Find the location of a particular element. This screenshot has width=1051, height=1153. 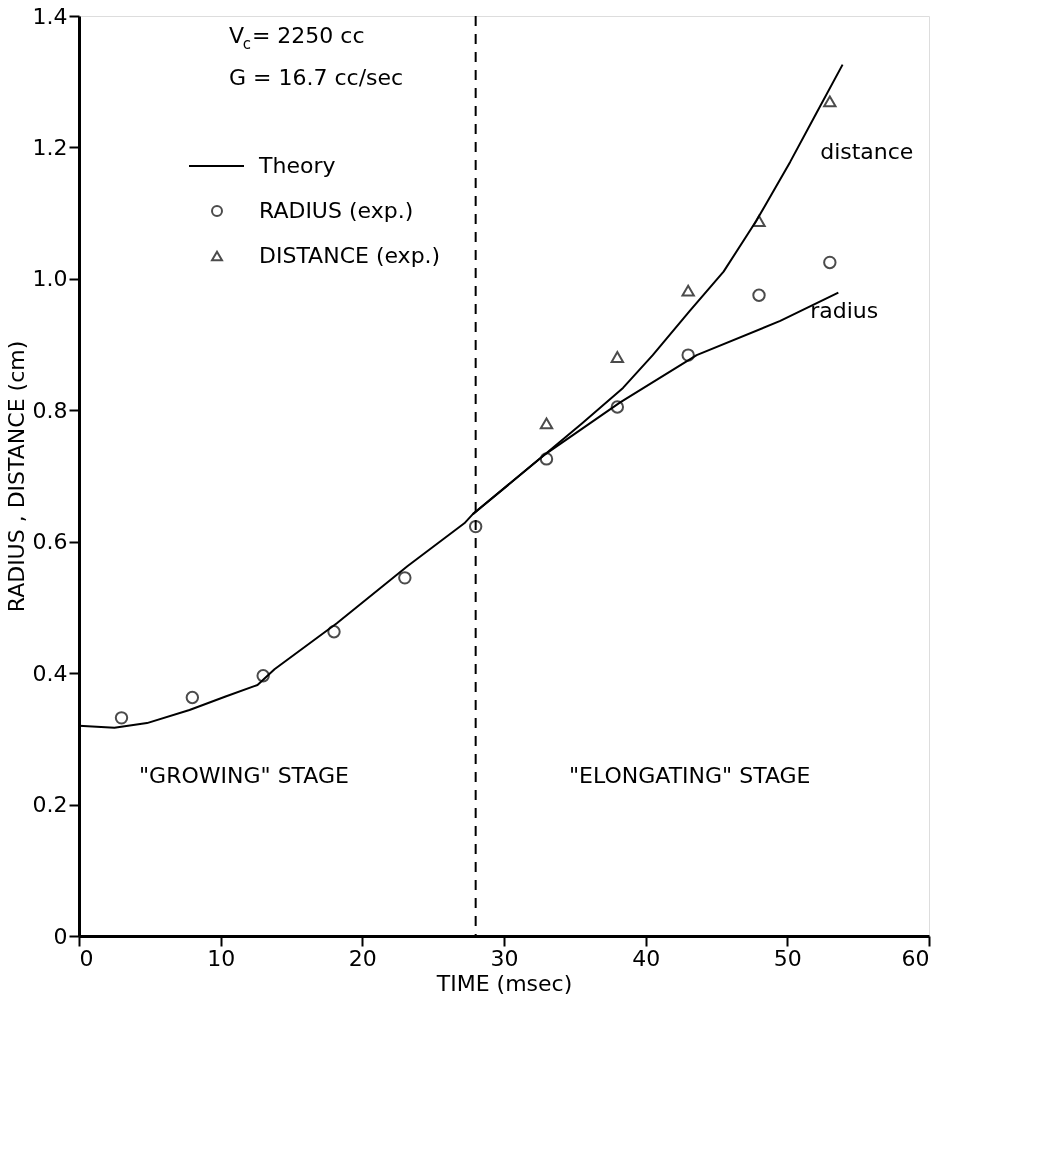

y-tick-label: 0.4 is located at coordinates (50, 673).